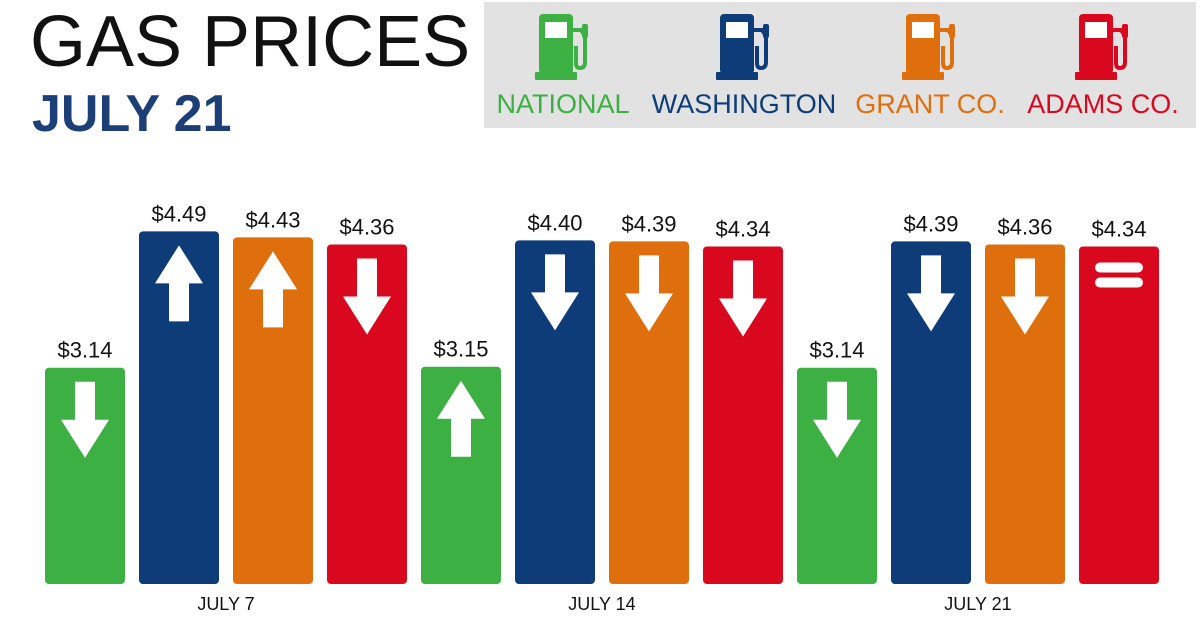 This screenshot has width=1200, height=630. Describe the element at coordinates (563, 104) in the screenshot. I see `legend-label: NATIONAL` at that location.